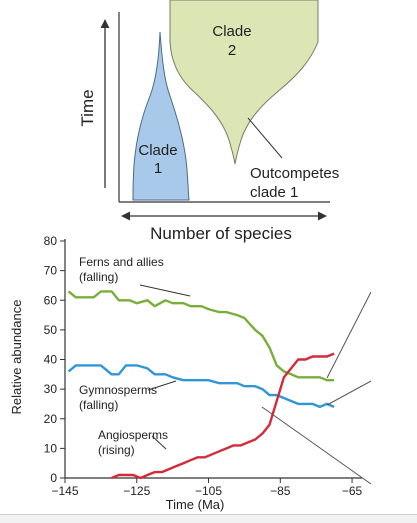 This screenshot has width=417, height=523. I want to click on clade1-label-line2: 1, so click(158, 168).